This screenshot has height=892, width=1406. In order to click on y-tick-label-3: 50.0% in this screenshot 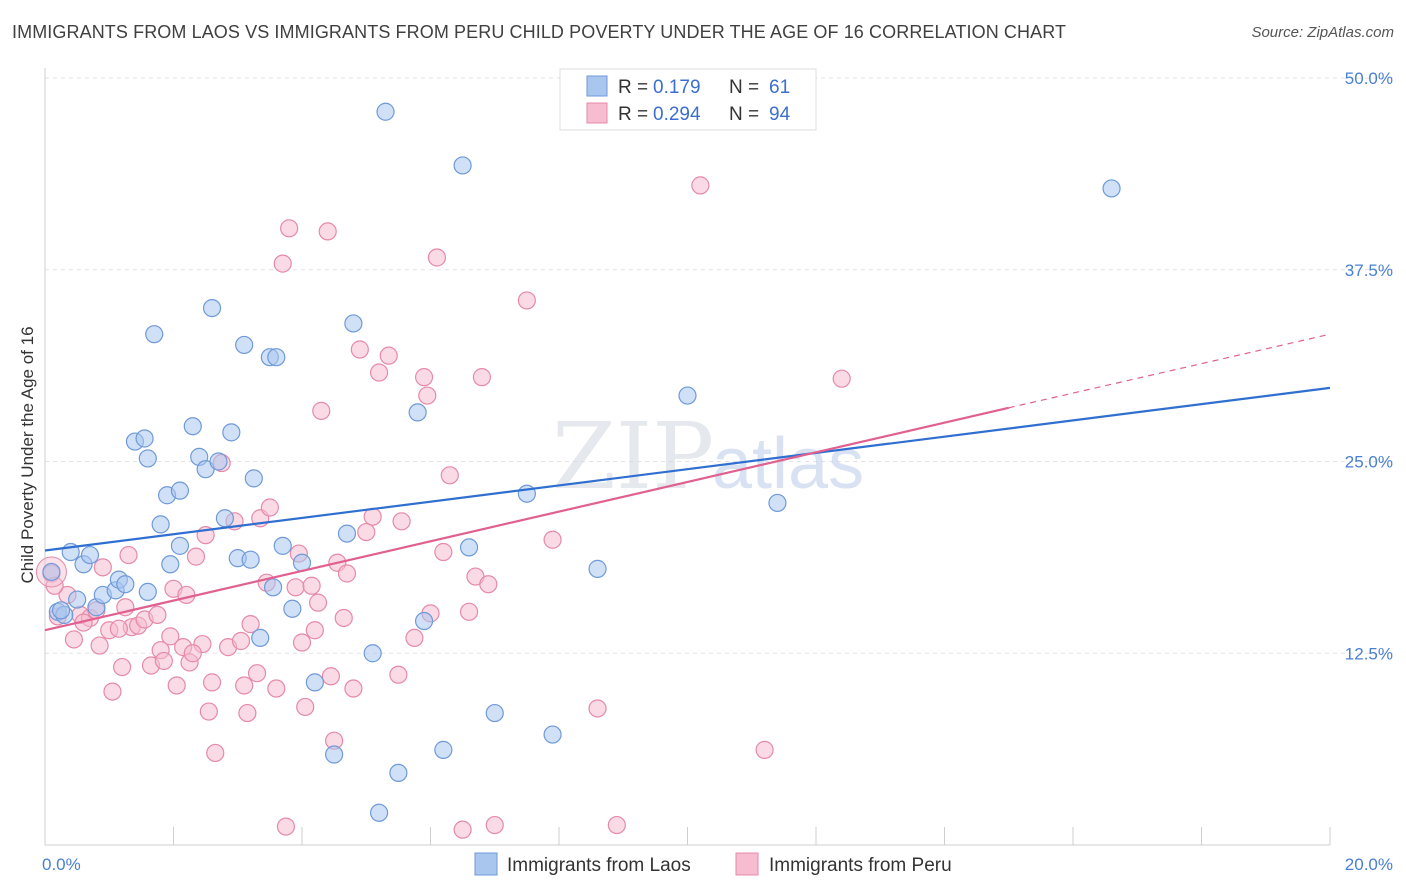, I will do `click(1369, 78)`.